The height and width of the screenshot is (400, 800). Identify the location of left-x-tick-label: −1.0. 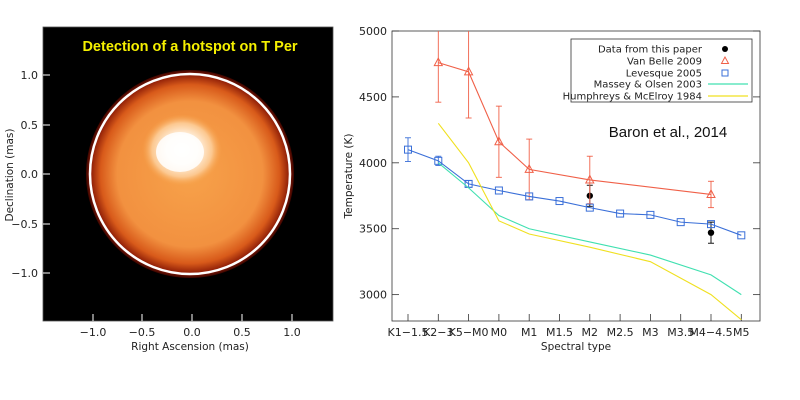
(93, 332).